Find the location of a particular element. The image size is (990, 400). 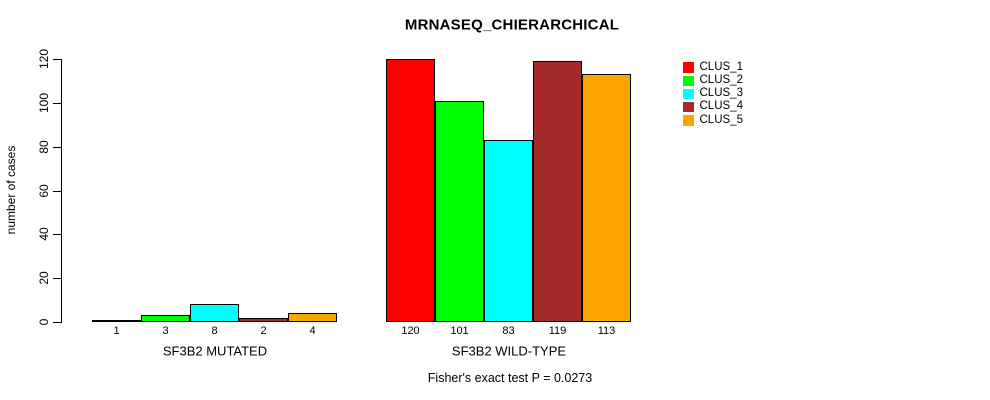

legend-item-clus_1: CLUS_1 is located at coordinates (713, 67).